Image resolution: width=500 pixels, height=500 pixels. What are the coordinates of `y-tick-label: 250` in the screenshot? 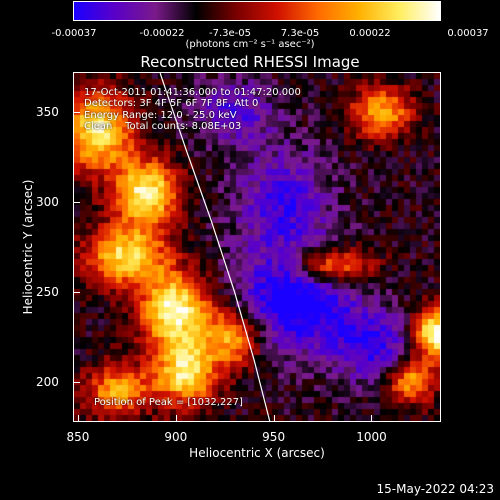 It's located at (47, 291).